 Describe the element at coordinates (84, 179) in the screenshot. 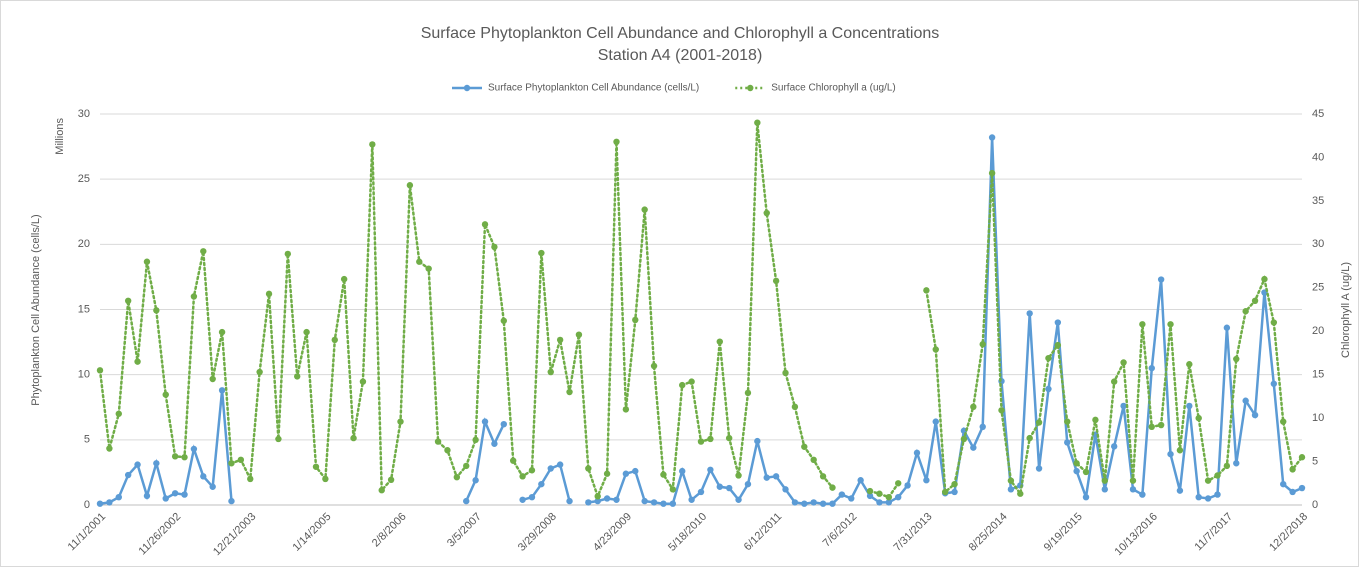

I see `y-tick-label: 25` at that location.